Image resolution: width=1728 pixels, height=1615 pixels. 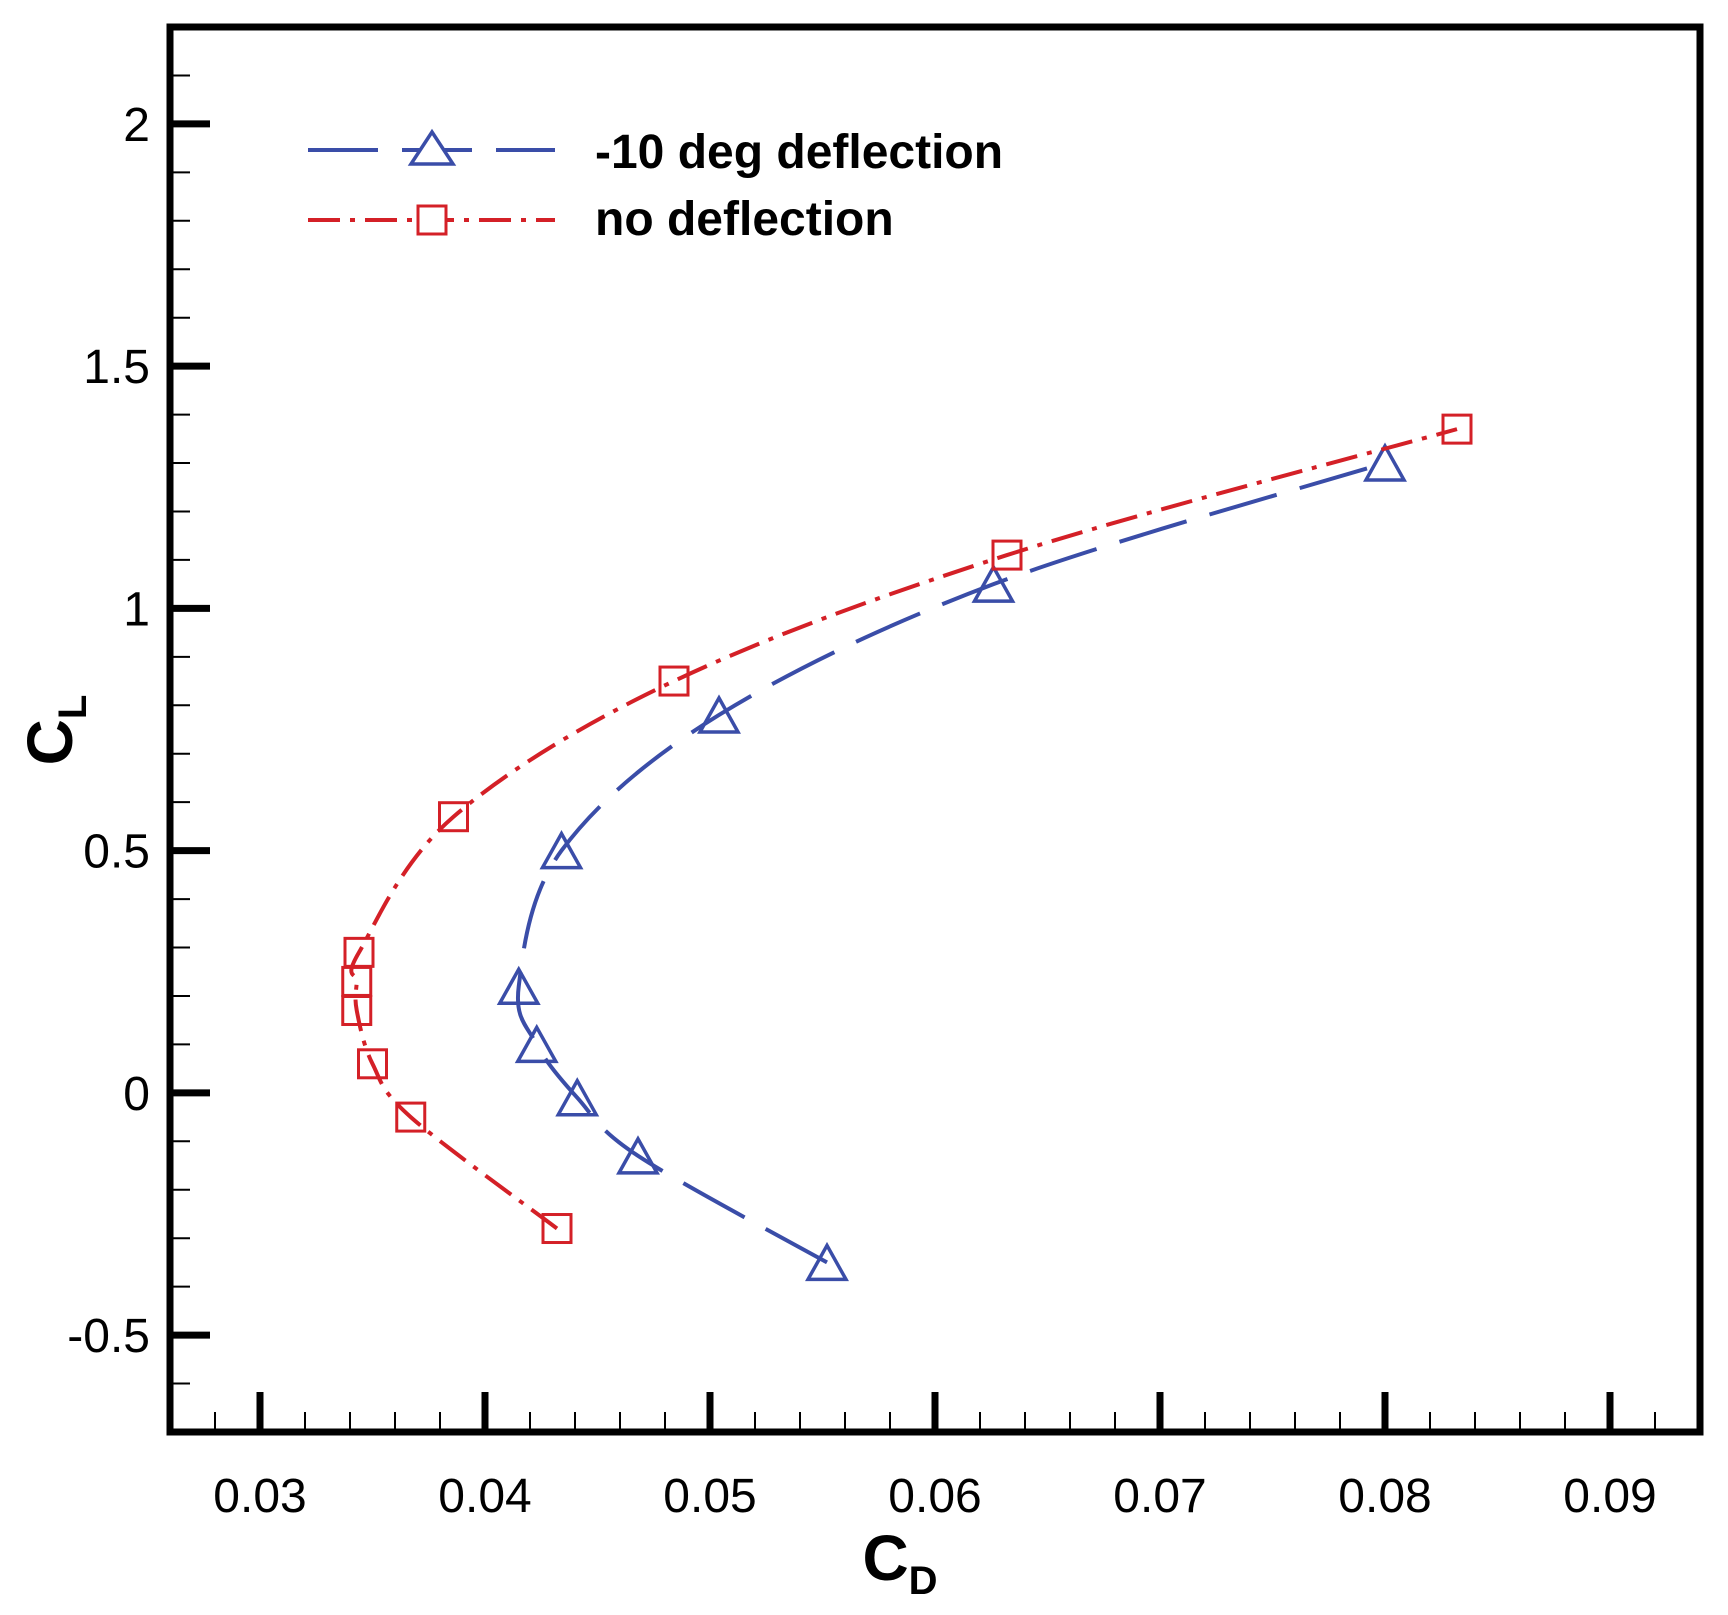 What do you see at coordinates (136, 609) in the screenshot?
I see `y-tick-label: 1` at bounding box center [136, 609].